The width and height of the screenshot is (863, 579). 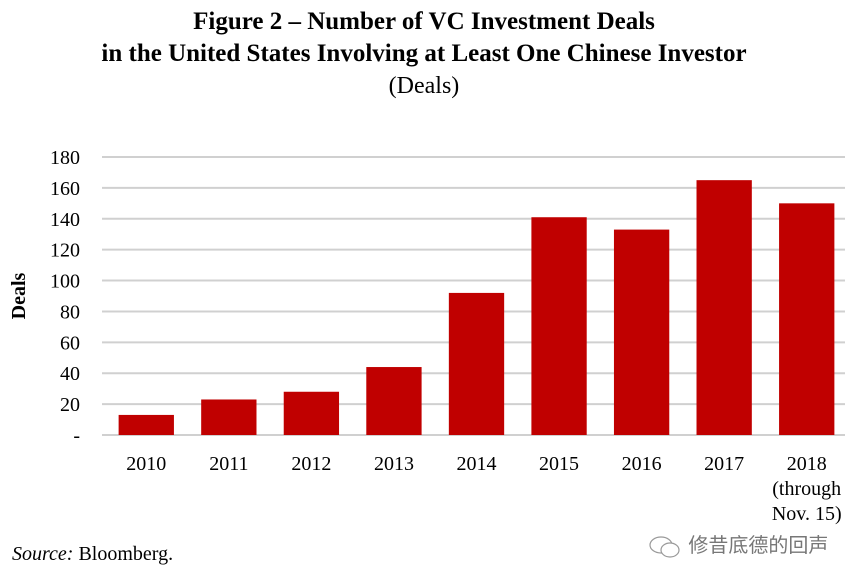 I want to click on source-note: Source: Bloomberg., so click(x=92, y=554).